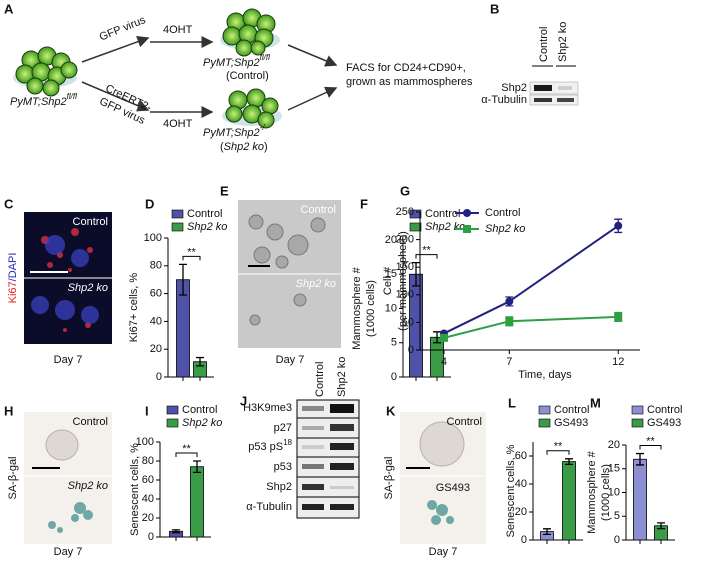  Describe the element at coordinates (59, 289) in the screenshot. I see `panel-c: Ki67/DAPI Control Shp2 ko Day 7` at that location.